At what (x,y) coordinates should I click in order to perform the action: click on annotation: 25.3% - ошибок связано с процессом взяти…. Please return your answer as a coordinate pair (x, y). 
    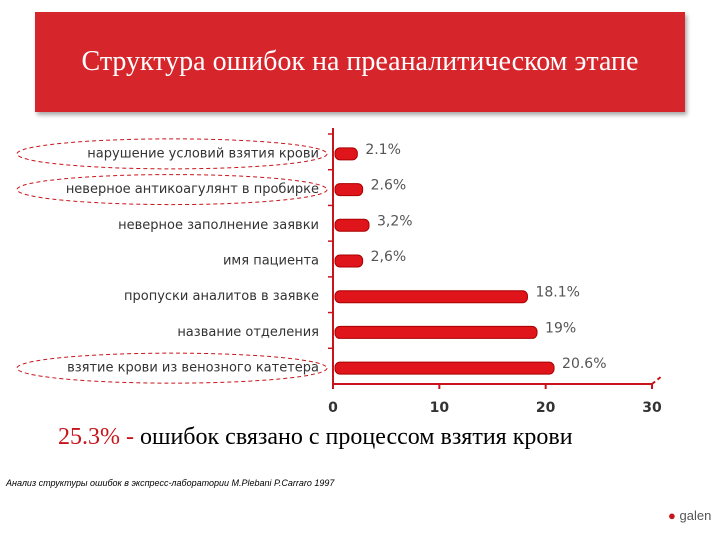
    Looking at the image, I should click on (315, 437).